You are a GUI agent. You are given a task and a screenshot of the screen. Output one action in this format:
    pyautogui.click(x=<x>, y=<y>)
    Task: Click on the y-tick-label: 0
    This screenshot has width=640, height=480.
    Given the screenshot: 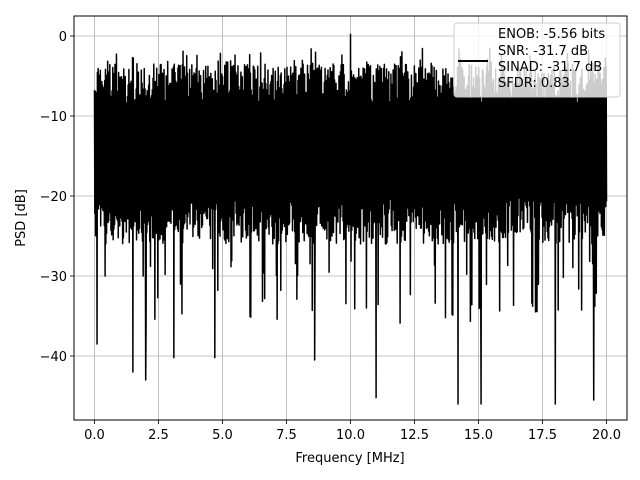 What is the action you would take?
    pyautogui.click(x=63, y=37)
    